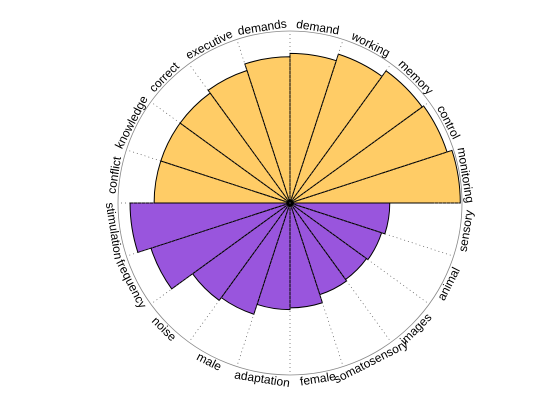 The height and width of the screenshot is (420, 560). Describe the element at coordinates (318, 379) in the screenshot. I see `slice-label-female: female` at that location.